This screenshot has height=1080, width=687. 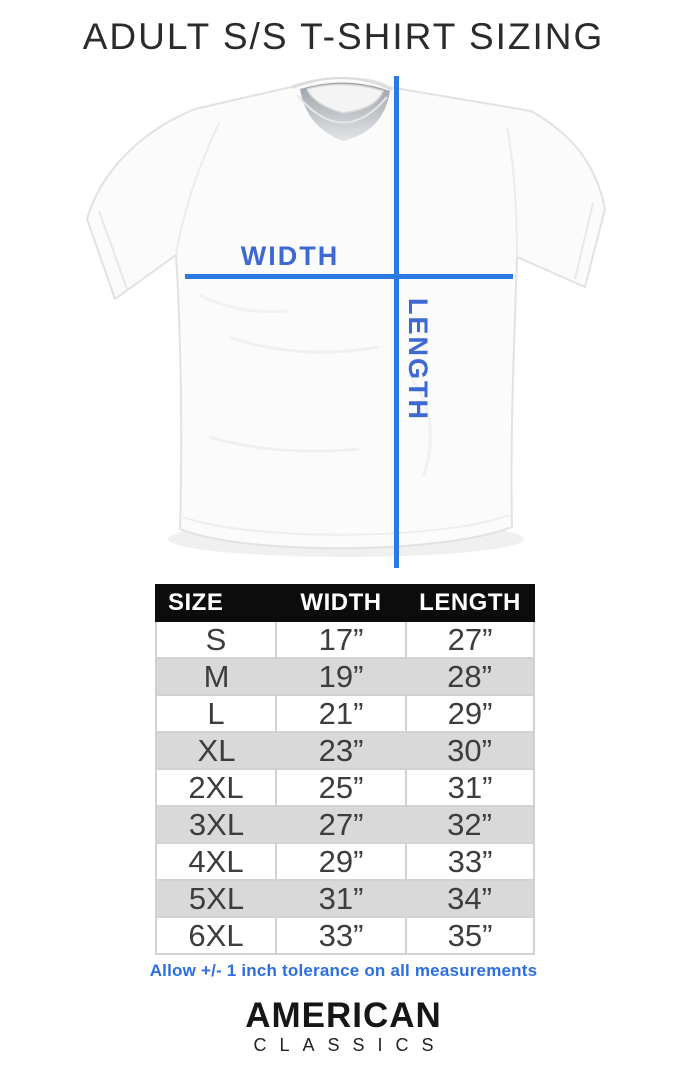 What do you see at coordinates (290, 256) in the screenshot?
I see `width-label: WIDTH` at bounding box center [290, 256].